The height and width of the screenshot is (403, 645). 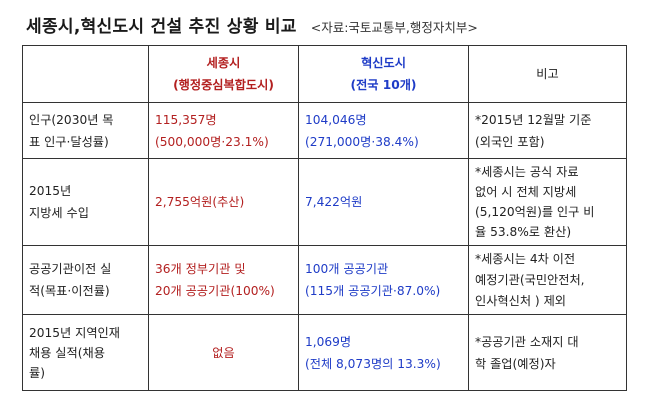 What do you see at coordinates (520, 300) in the screenshot?
I see `note-text: 인사혁신처 ) 제외` at bounding box center [520, 300].